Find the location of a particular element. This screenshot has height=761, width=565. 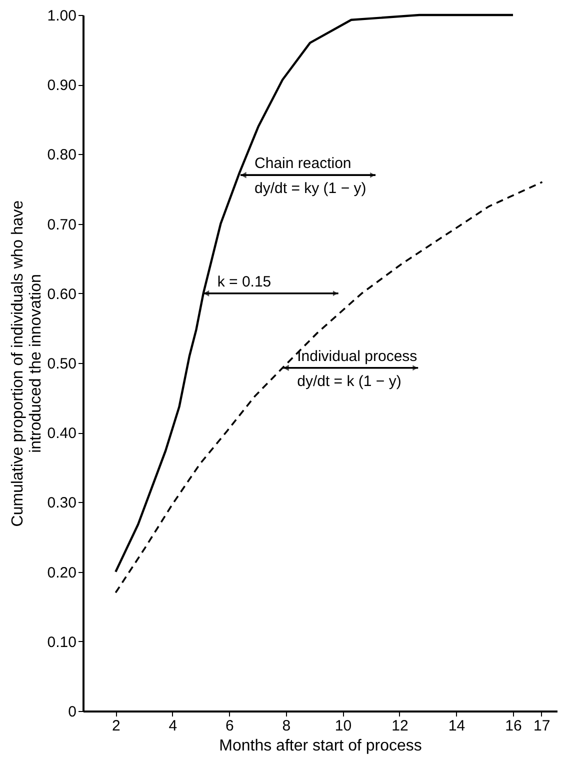

y-tick-label: 0 is located at coordinates (72, 712).